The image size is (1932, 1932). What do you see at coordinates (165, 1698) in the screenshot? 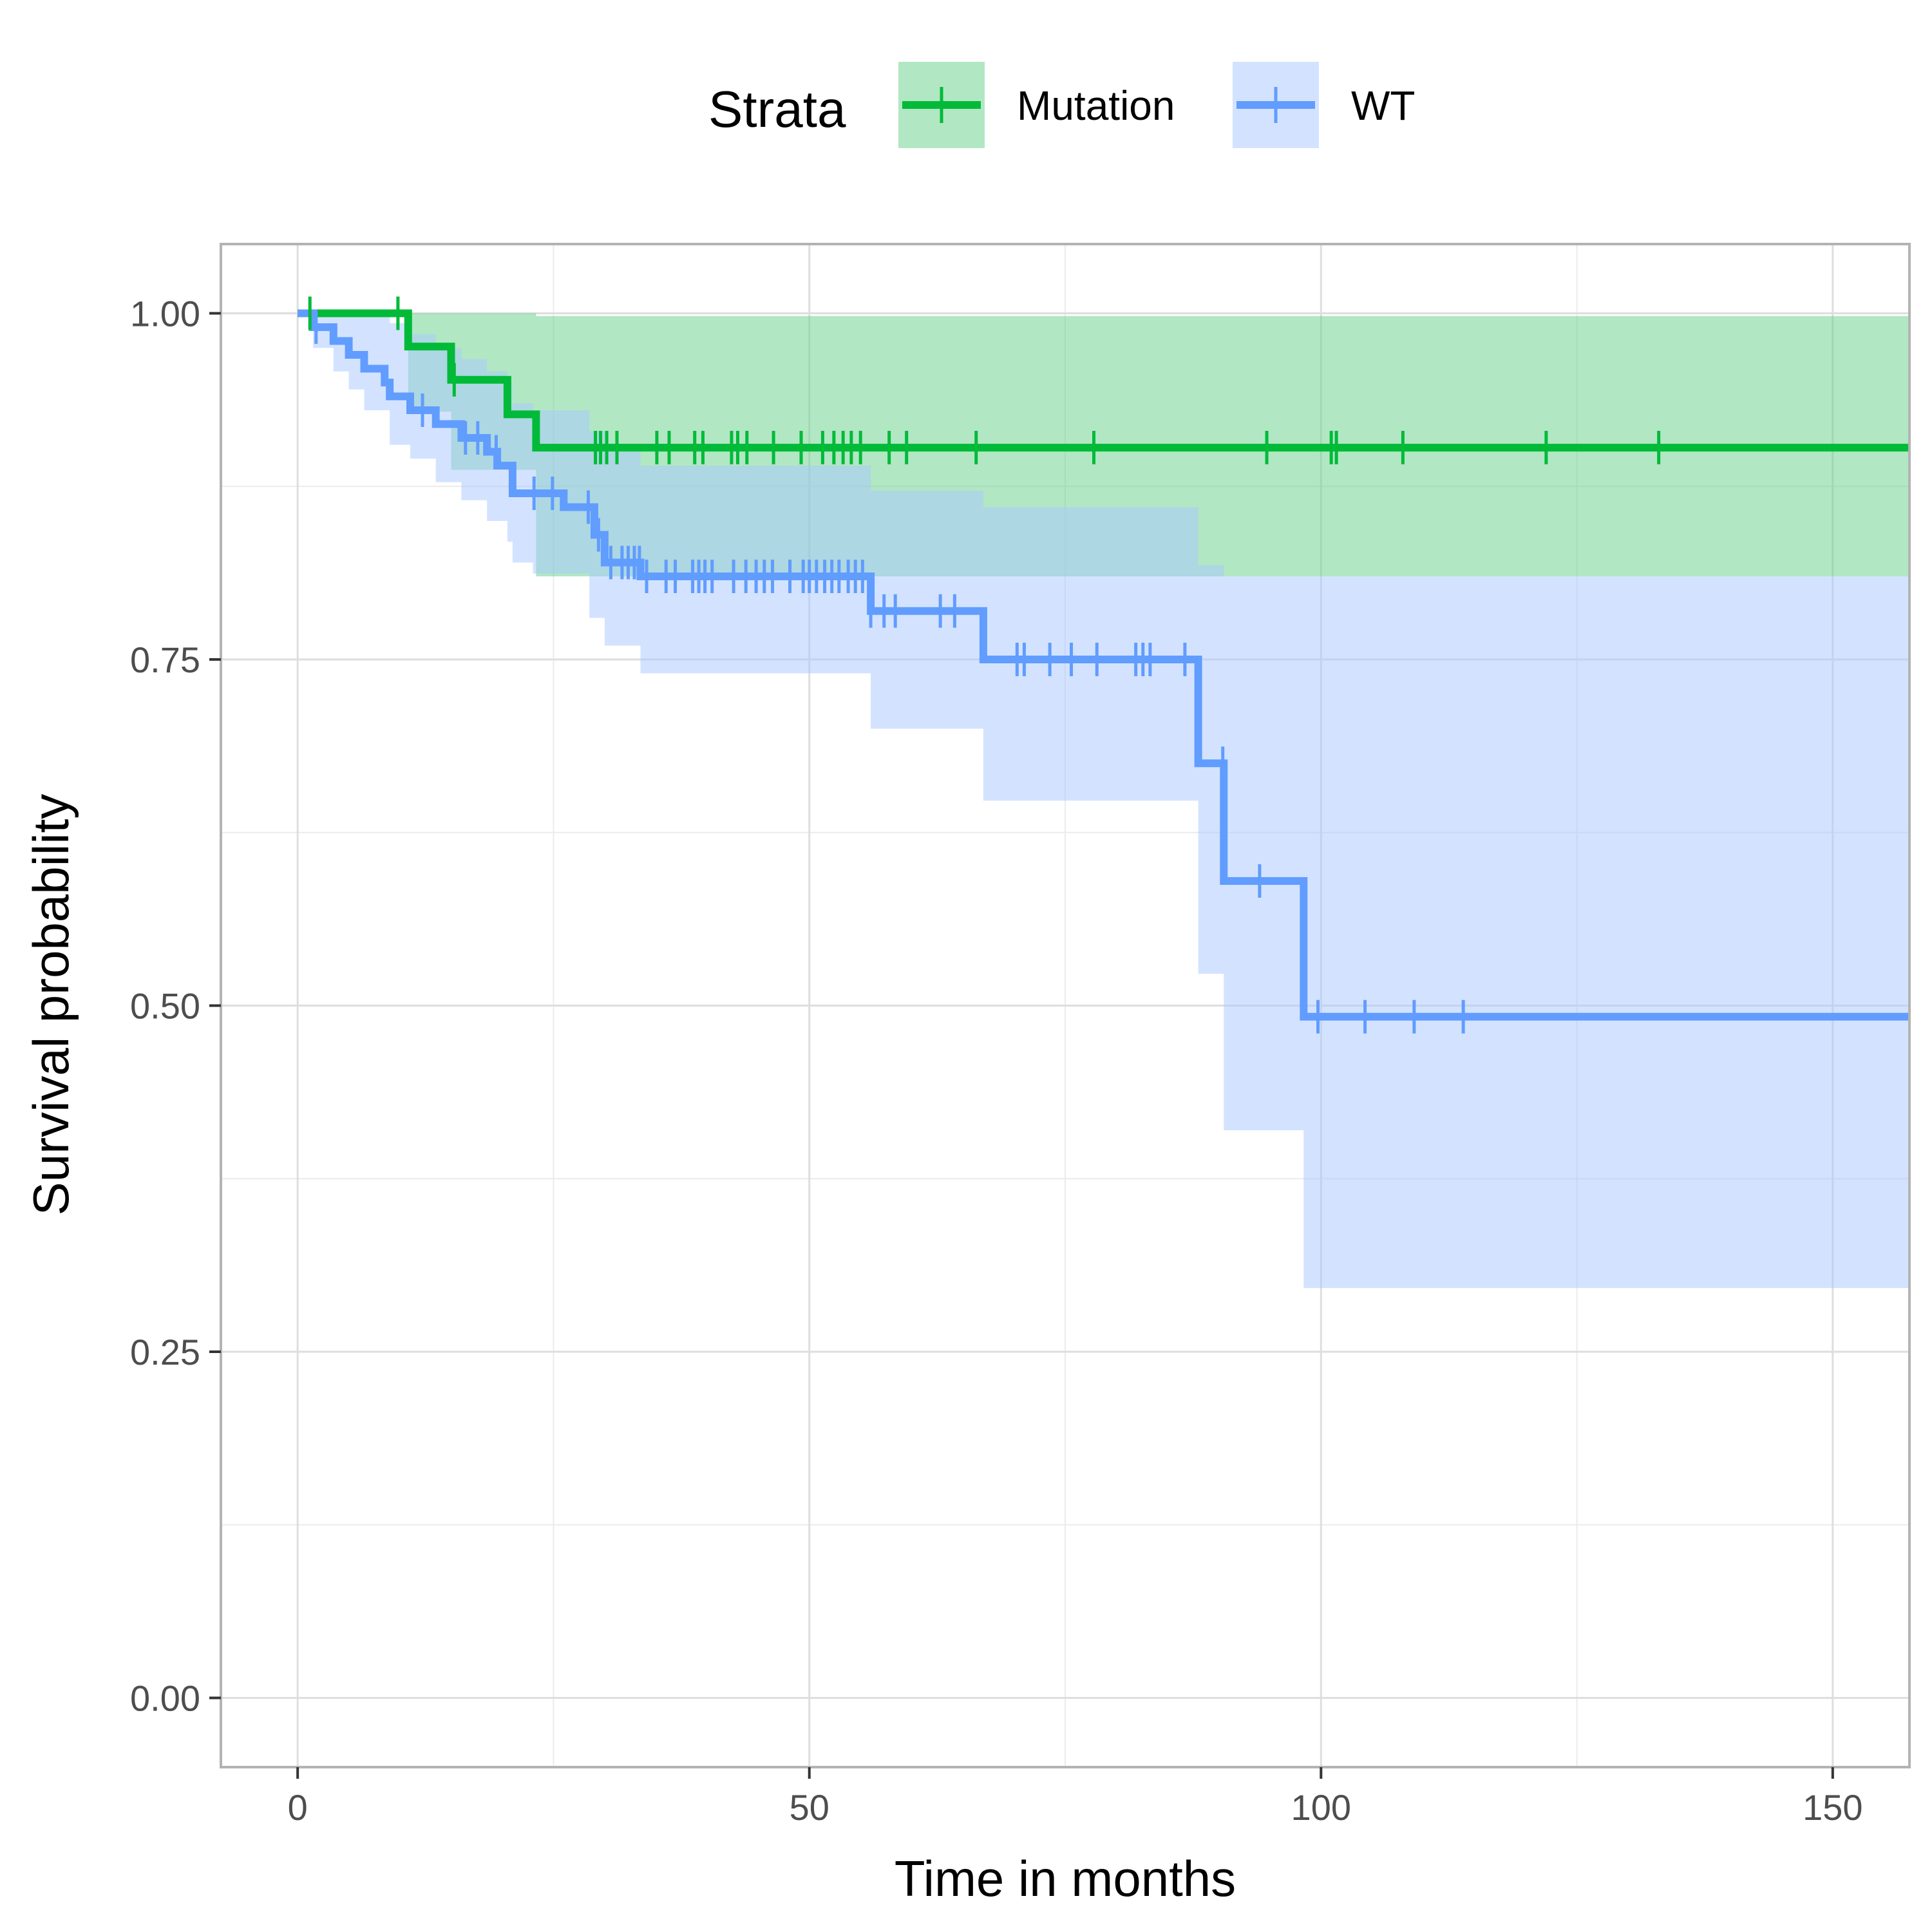
I see `y-tick-label: 0.00` at bounding box center [165, 1698].